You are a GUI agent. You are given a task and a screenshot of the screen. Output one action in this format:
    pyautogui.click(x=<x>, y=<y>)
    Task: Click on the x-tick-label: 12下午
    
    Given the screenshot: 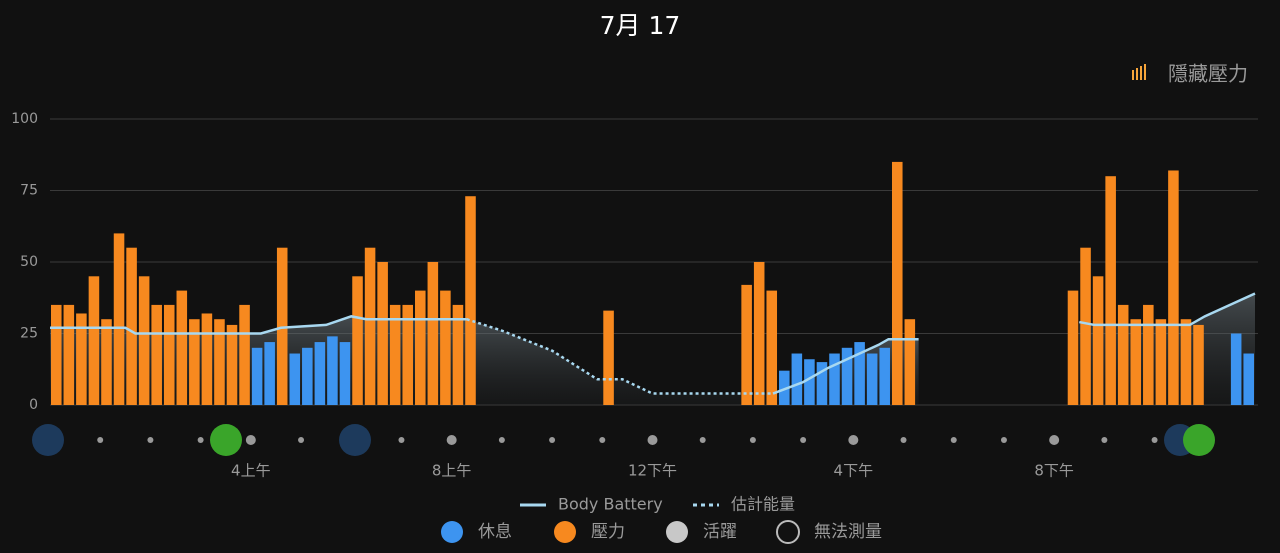 What is the action you would take?
    pyautogui.click(x=652, y=471)
    